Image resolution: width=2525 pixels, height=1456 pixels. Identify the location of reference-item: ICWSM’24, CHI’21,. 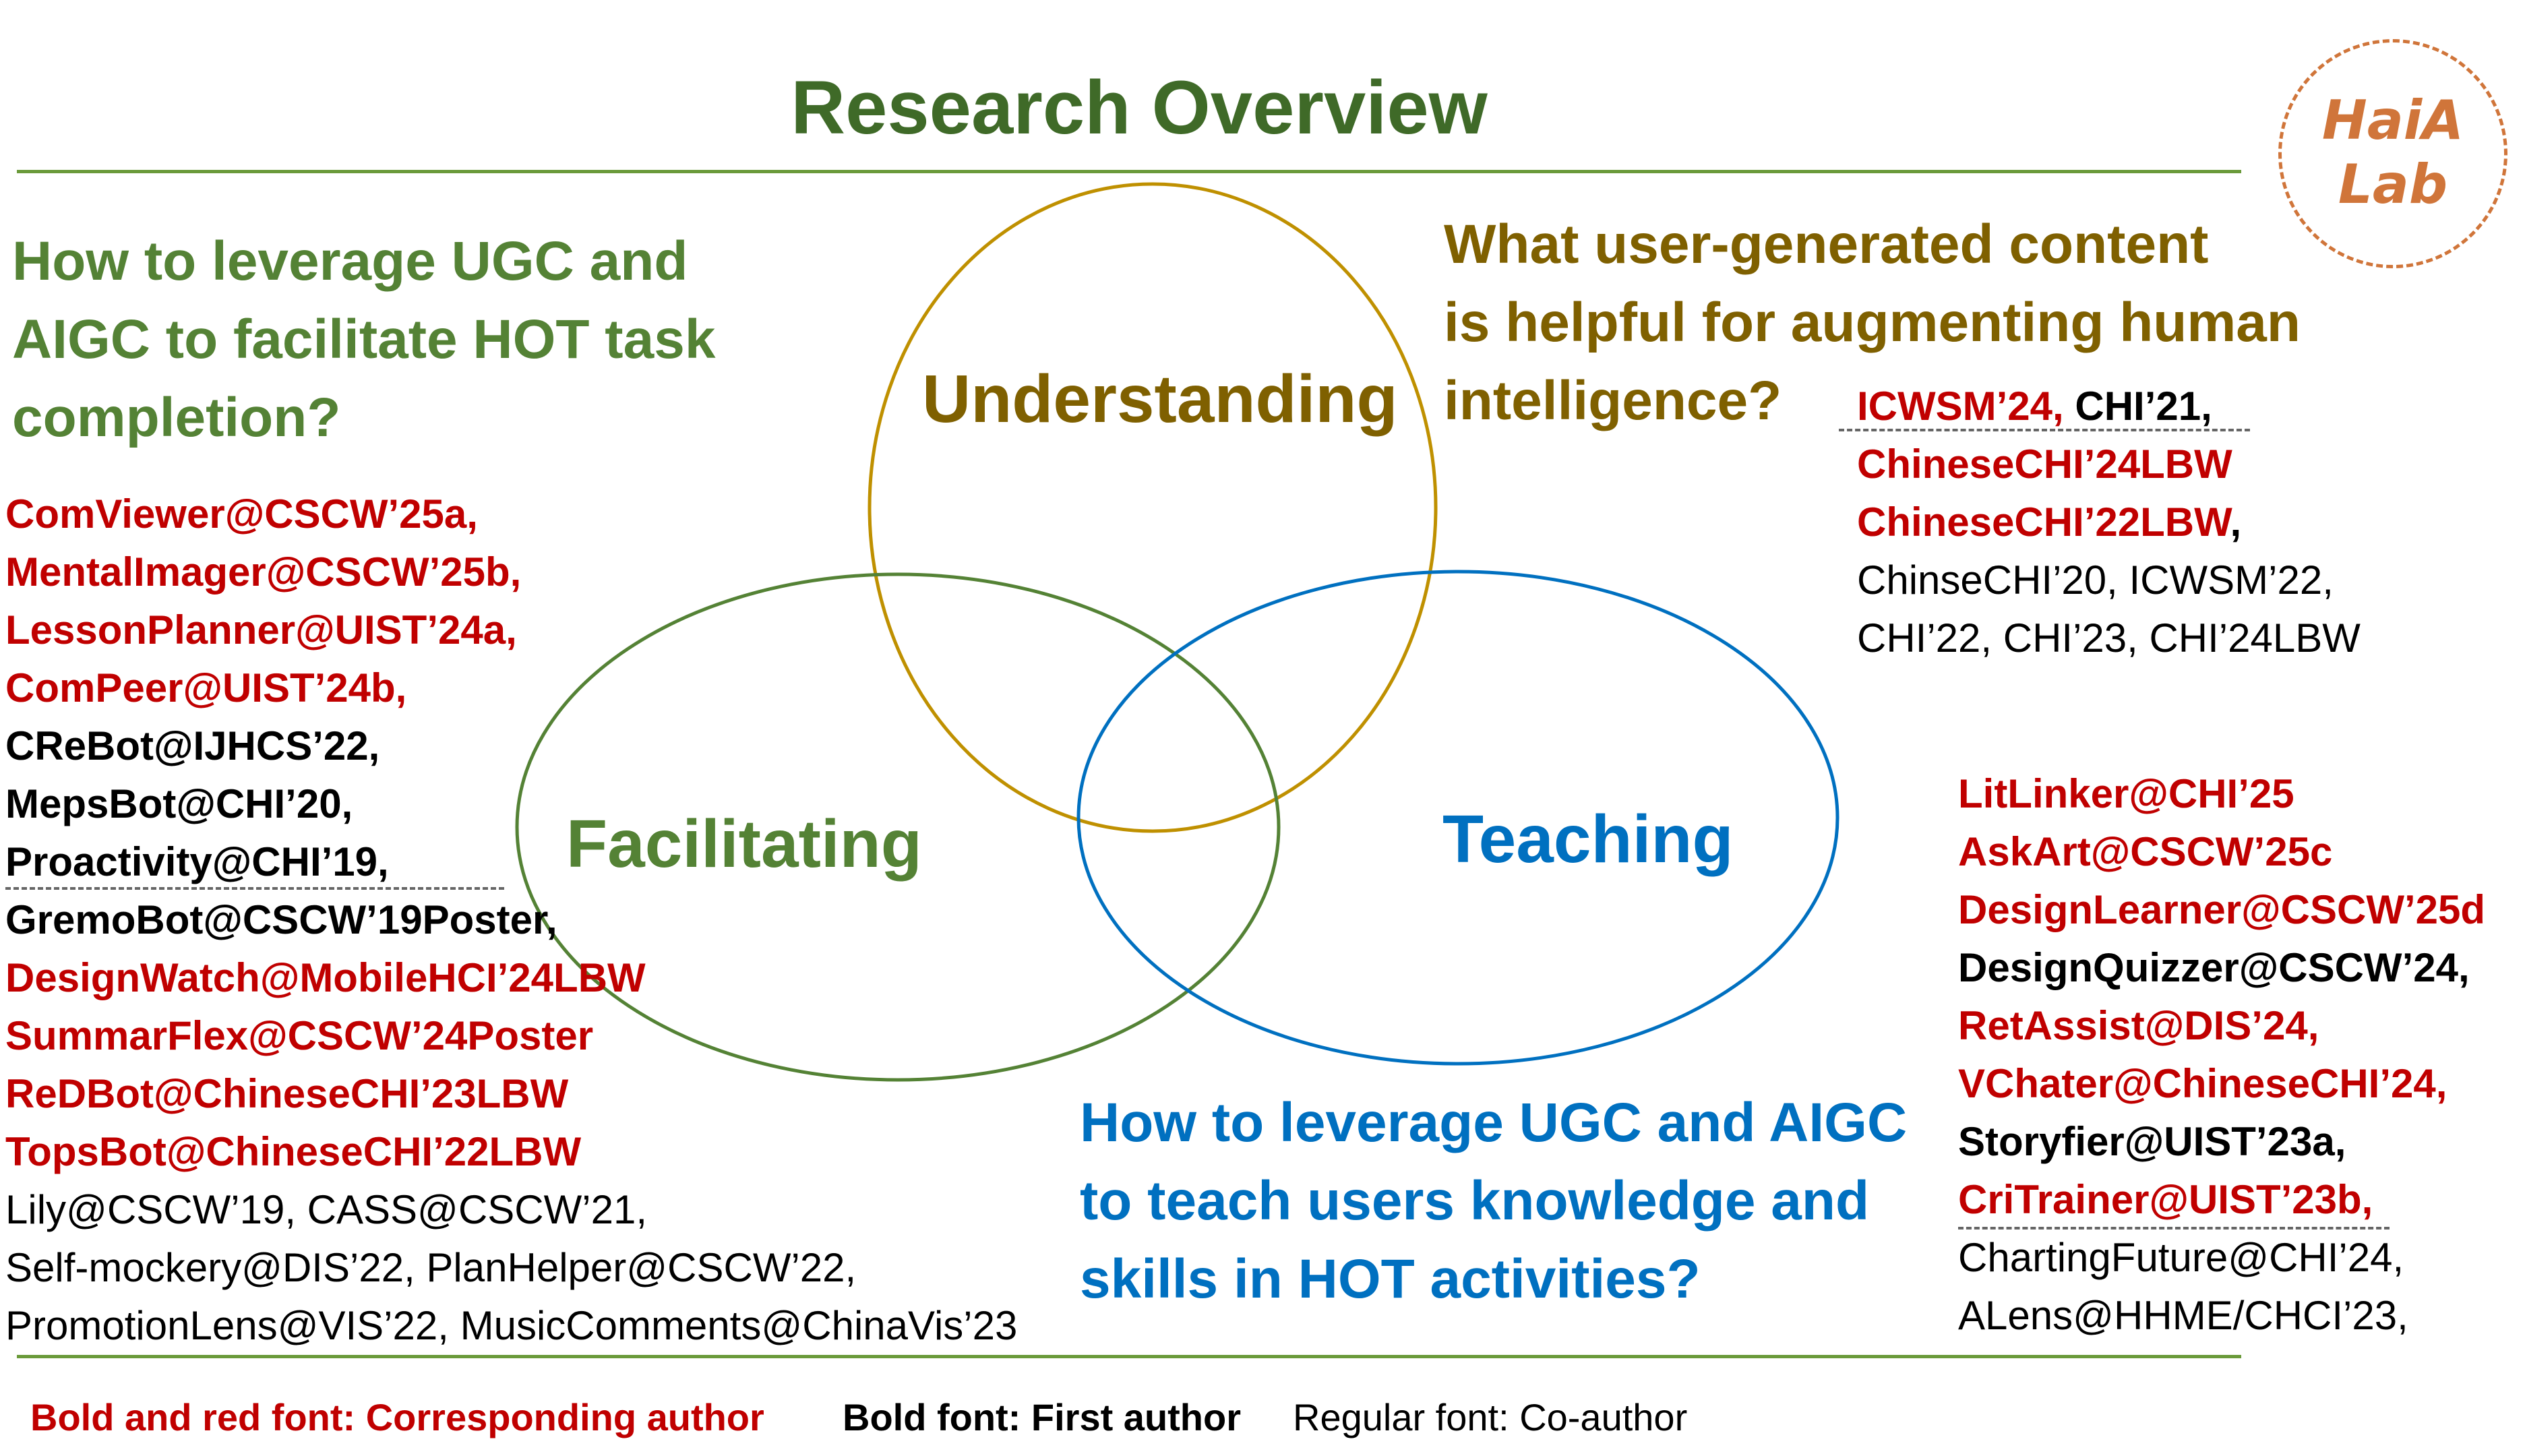
(2109, 406).